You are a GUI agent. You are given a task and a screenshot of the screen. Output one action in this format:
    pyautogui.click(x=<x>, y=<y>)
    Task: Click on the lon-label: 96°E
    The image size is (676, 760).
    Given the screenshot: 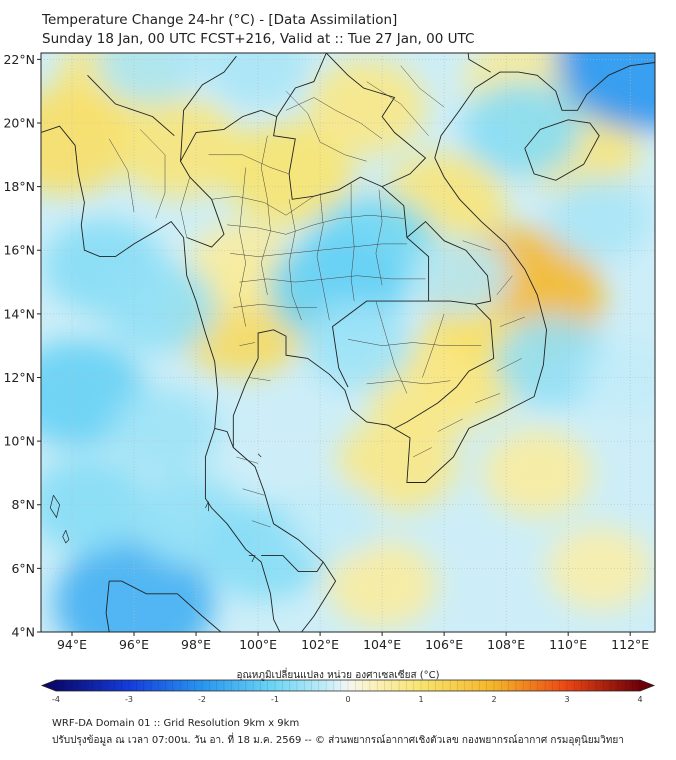 What is the action you would take?
    pyautogui.click(x=134, y=644)
    